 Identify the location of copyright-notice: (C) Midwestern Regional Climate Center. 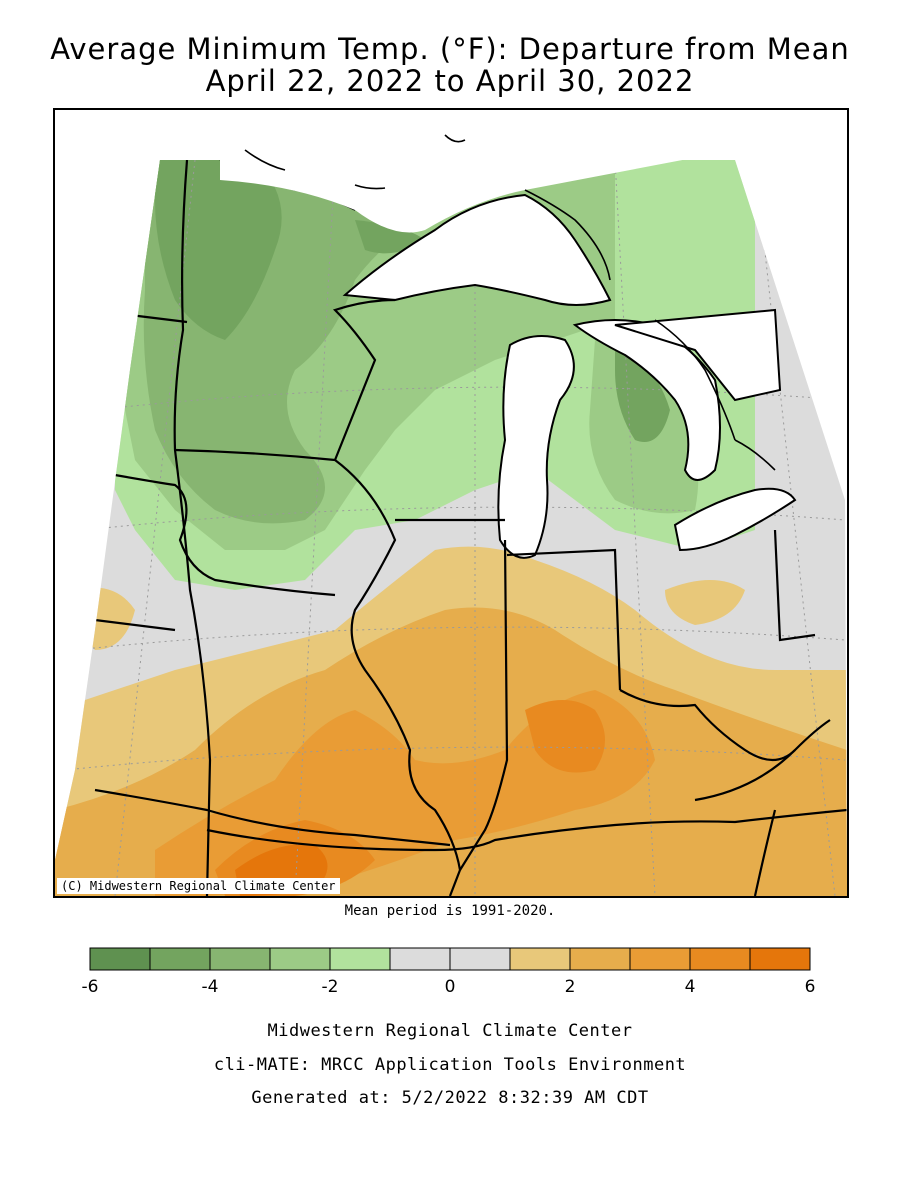
(198, 886).